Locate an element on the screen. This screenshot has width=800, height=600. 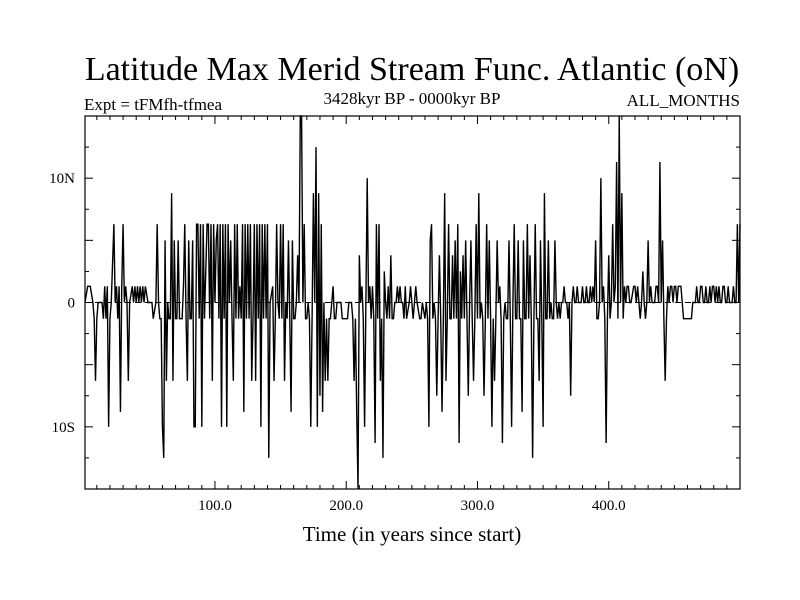
experiment-label: Expt = tFMfh-tfmea is located at coordinates (153, 104).